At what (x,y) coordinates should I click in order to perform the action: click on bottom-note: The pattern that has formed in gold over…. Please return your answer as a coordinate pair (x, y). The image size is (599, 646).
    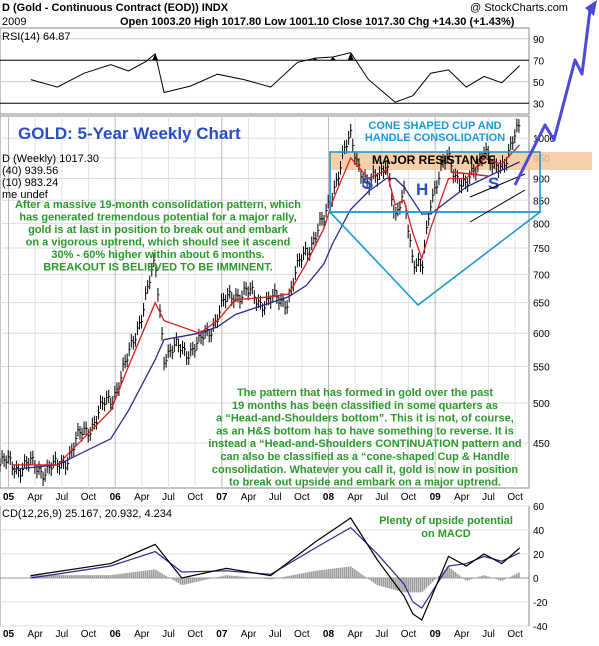
    Looking at the image, I should click on (364, 438).